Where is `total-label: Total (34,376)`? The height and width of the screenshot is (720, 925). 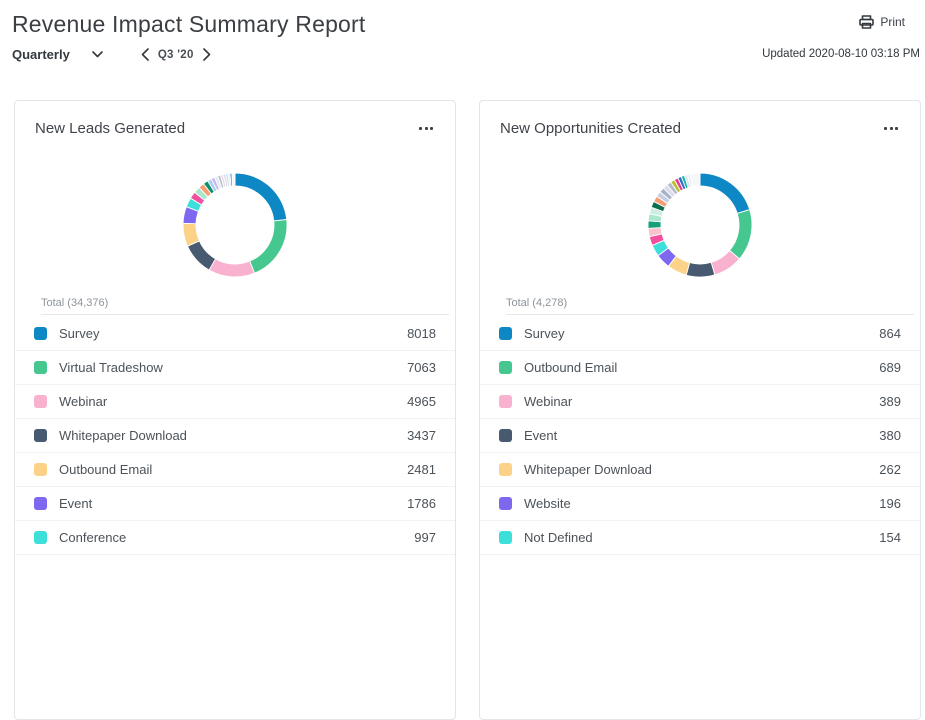
total-label: Total (34,376) is located at coordinates (75, 303).